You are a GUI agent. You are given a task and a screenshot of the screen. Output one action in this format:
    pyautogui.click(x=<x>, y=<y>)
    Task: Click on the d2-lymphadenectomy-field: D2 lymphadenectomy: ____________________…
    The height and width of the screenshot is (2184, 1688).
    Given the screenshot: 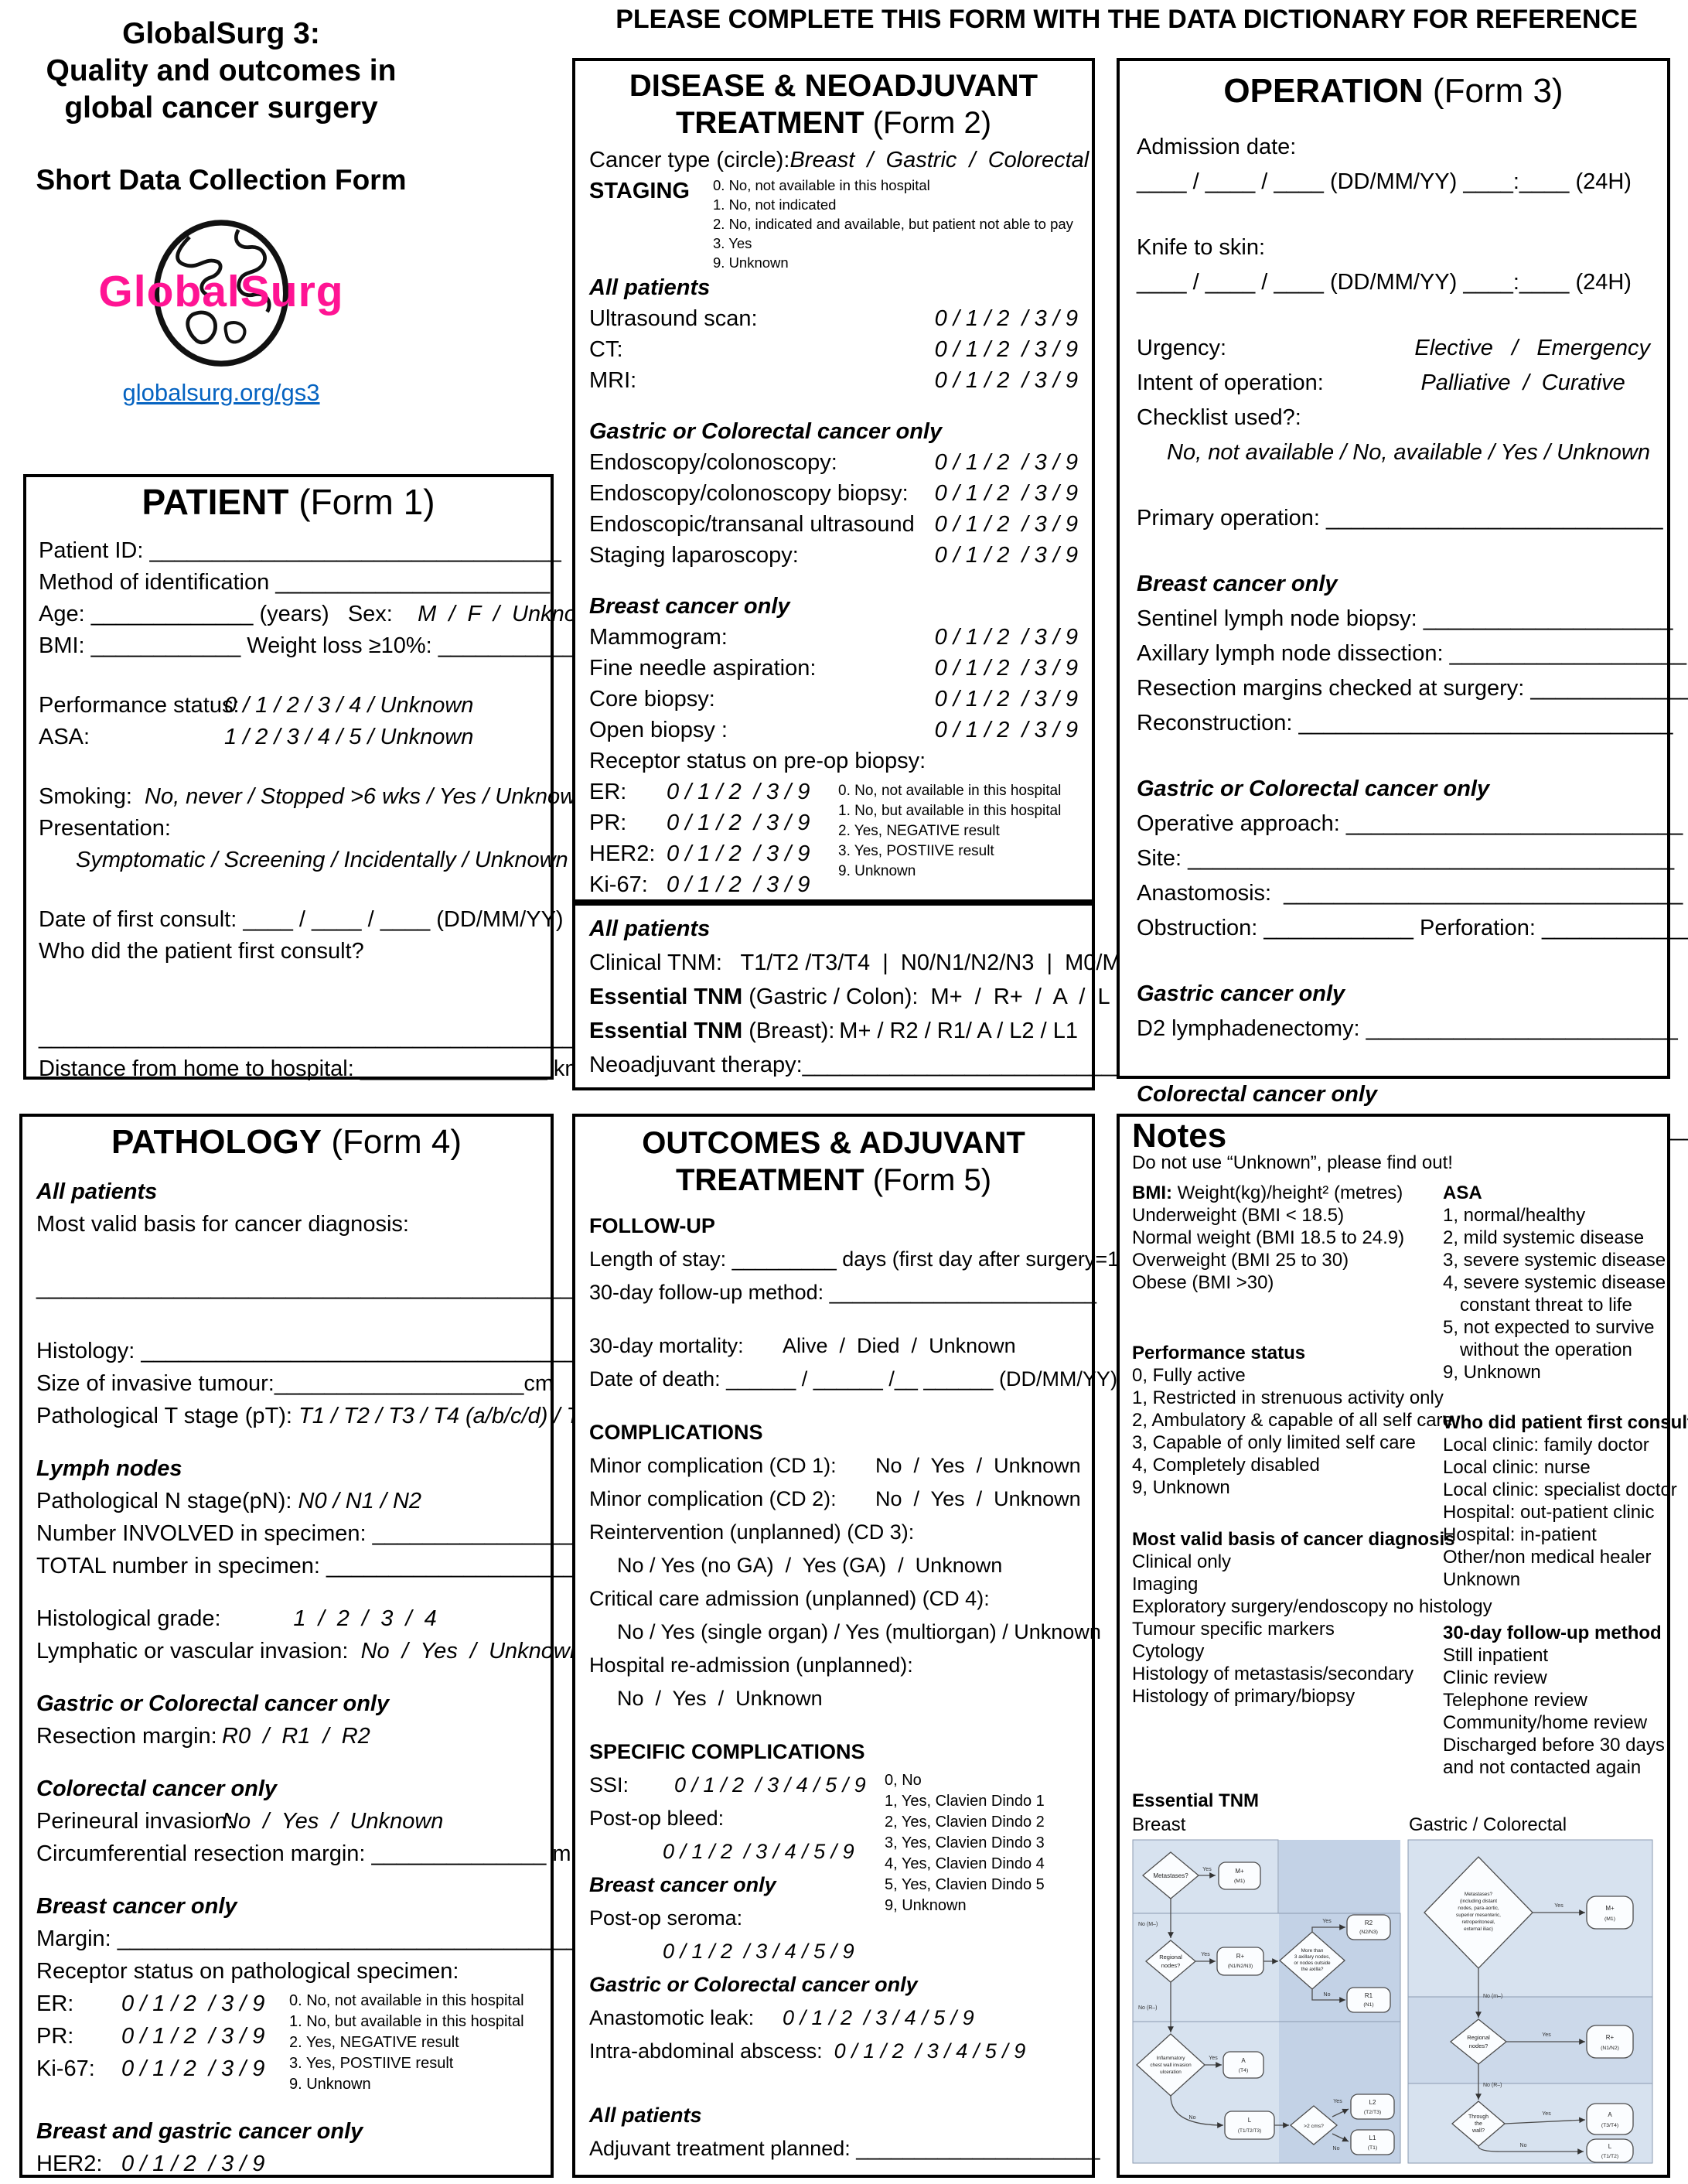 What is the action you would take?
    pyautogui.click(x=1407, y=1028)
    